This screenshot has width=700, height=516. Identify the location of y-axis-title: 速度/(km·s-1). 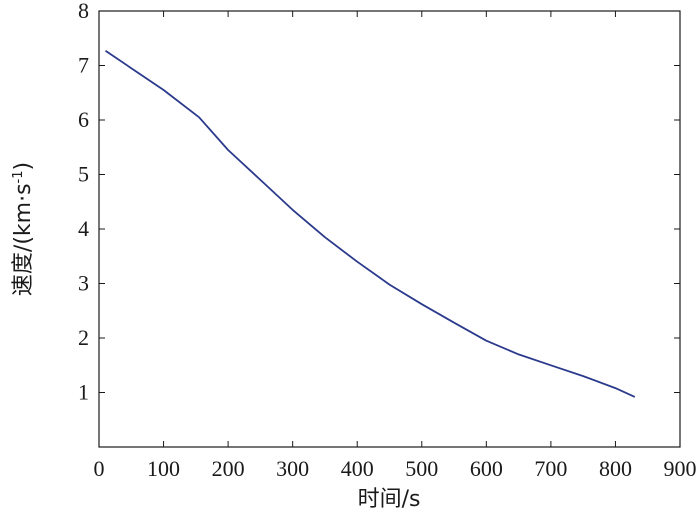
(23, 229).